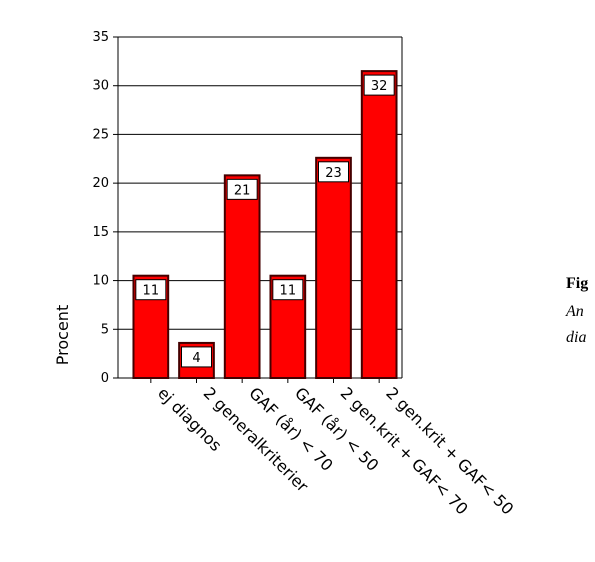  What do you see at coordinates (105, 329) in the screenshot?
I see `y-tick-label: 5` at bounding box center [105, 329].